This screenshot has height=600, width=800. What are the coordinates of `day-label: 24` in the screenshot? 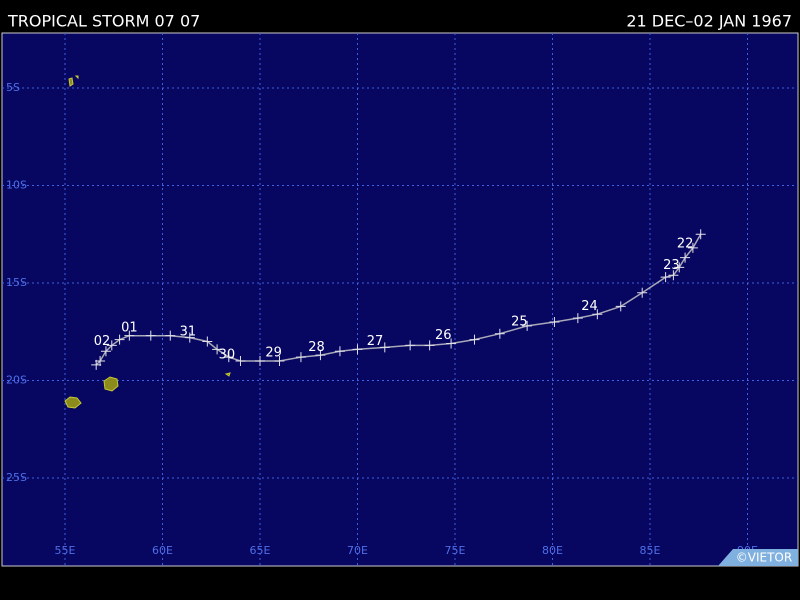 It's located at (589, 306).